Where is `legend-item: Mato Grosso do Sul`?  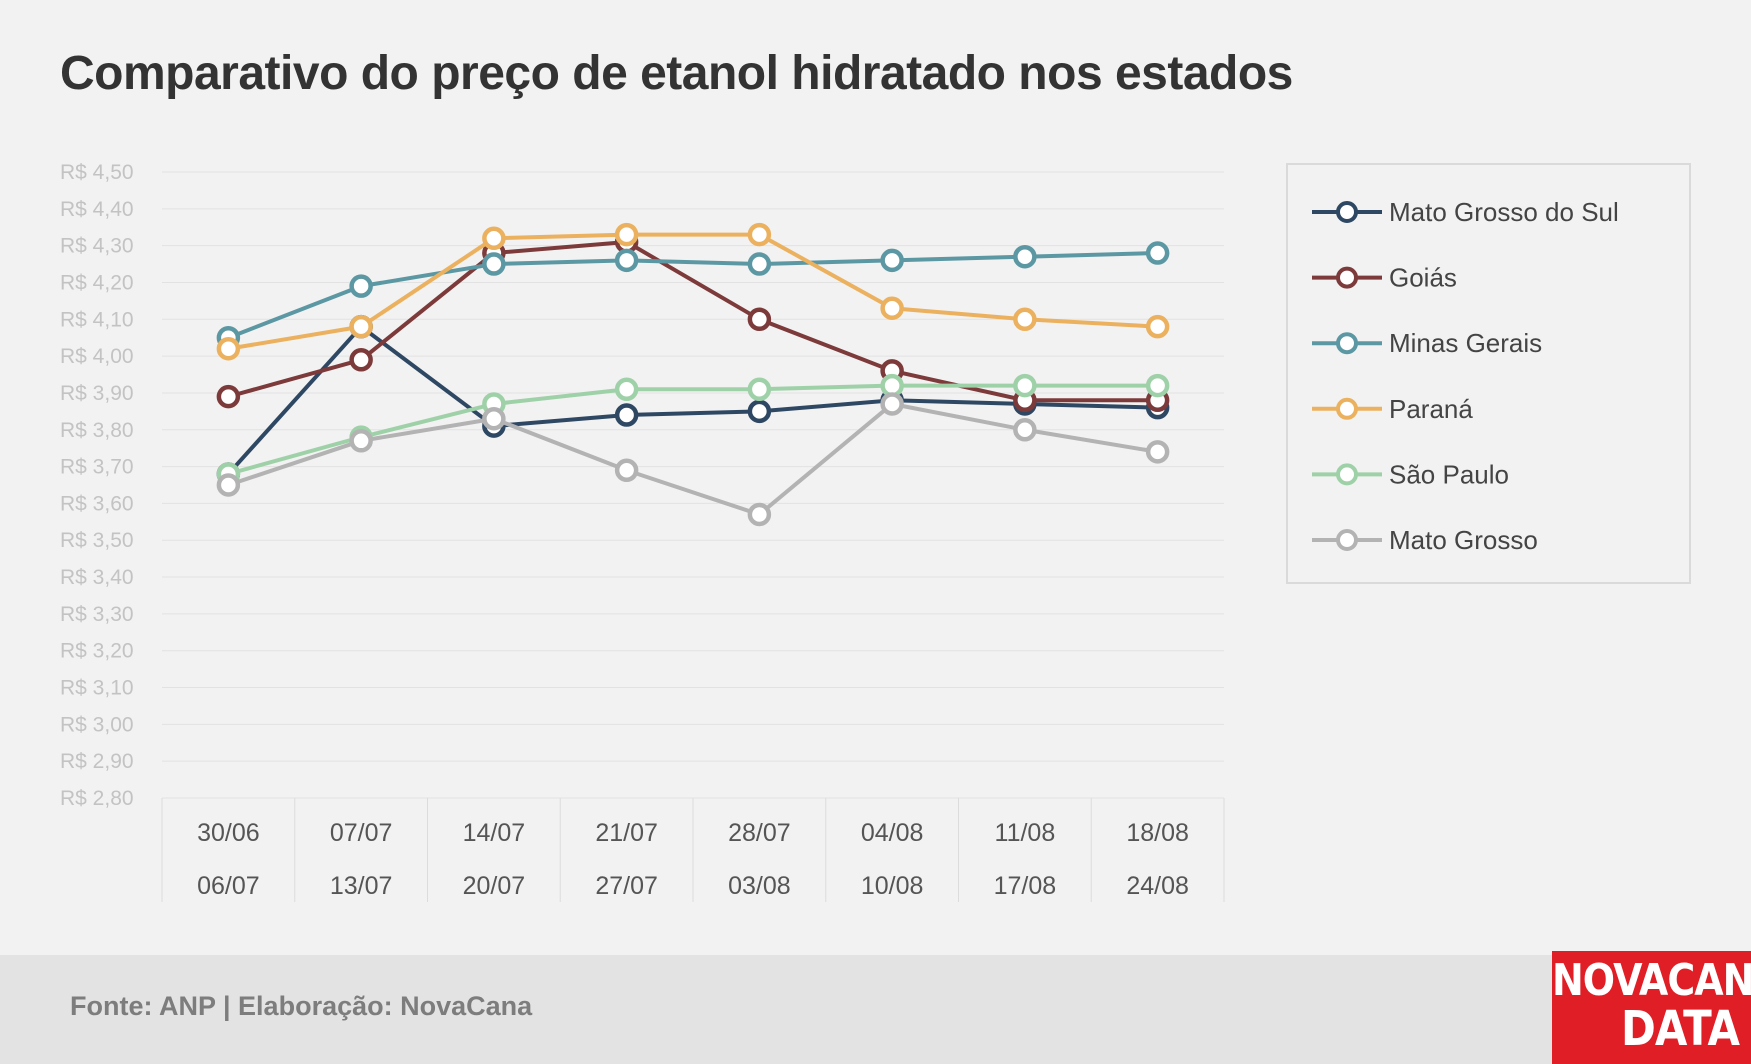 legend-item: Mato Grosso do Sul is located at coordinates (1465, 212).